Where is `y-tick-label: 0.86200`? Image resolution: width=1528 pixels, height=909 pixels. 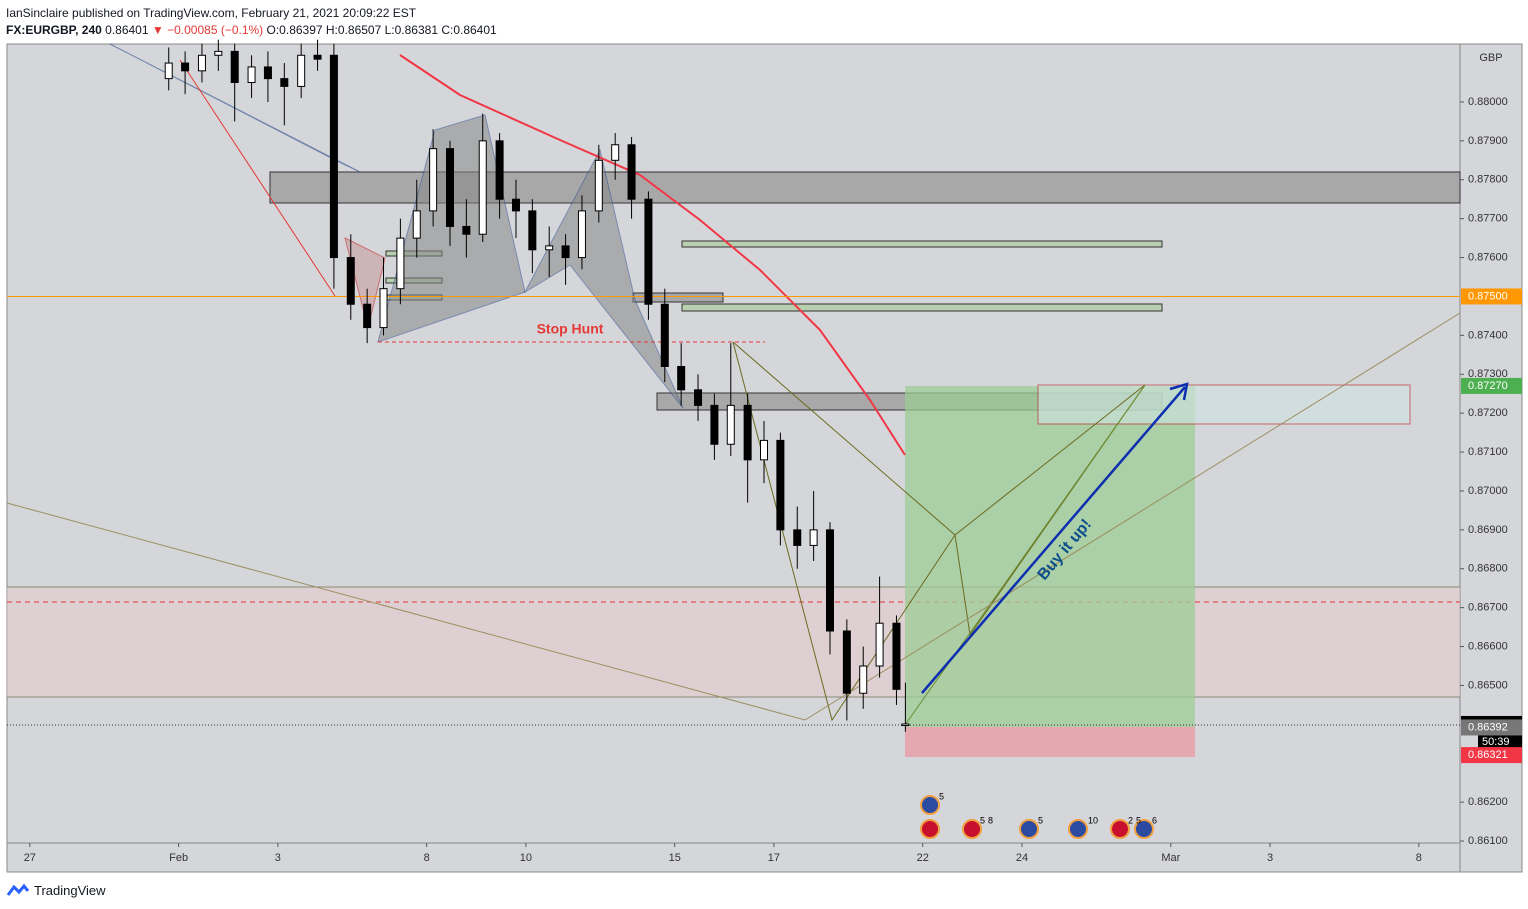
y-tick-label: 0.86200 is located at coordinates (1488, 802).